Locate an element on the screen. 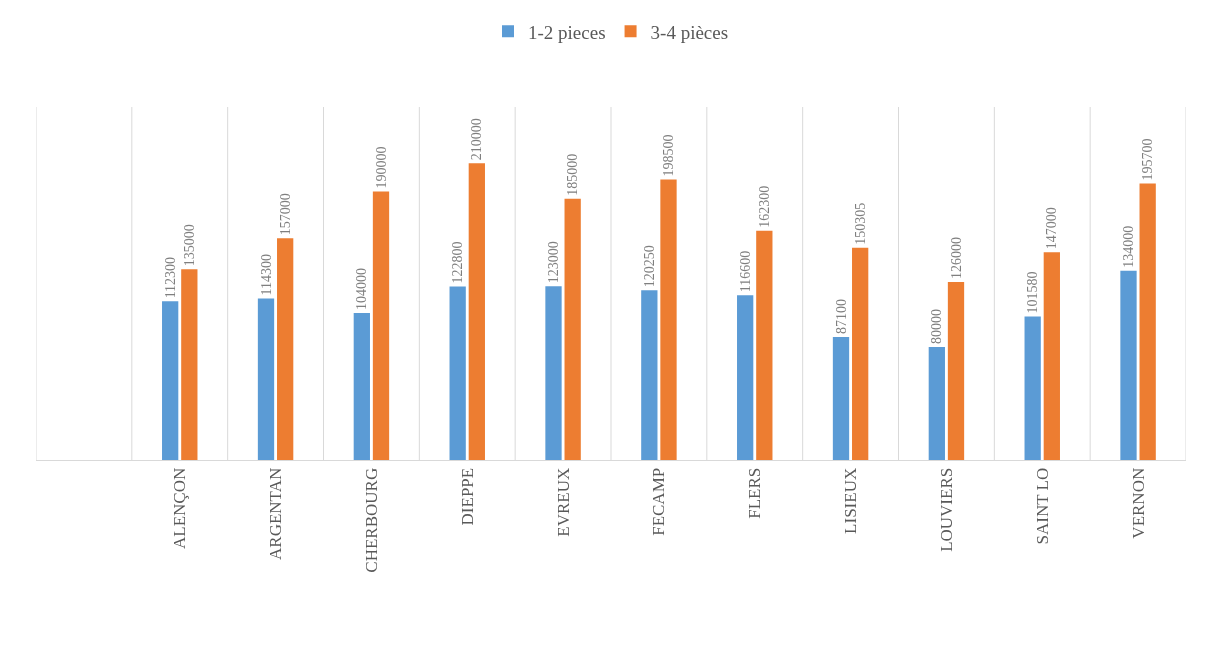 This screenshot has height=655, width=1214. legend-label: 1-2 pieces is located at coordinates (567, 32).